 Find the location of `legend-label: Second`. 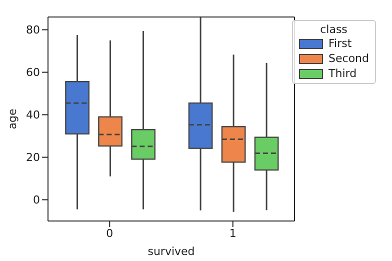

legend-label: Second is located at coordinates (348, 58).